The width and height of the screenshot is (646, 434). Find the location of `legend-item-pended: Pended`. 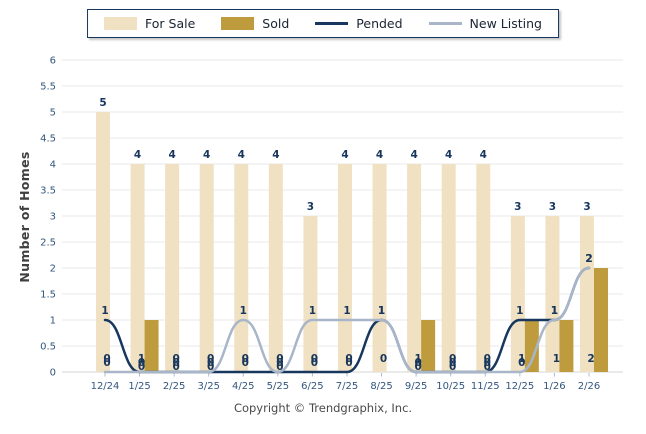

legend-item-pended: Pended is located at coordinates (359, 23).